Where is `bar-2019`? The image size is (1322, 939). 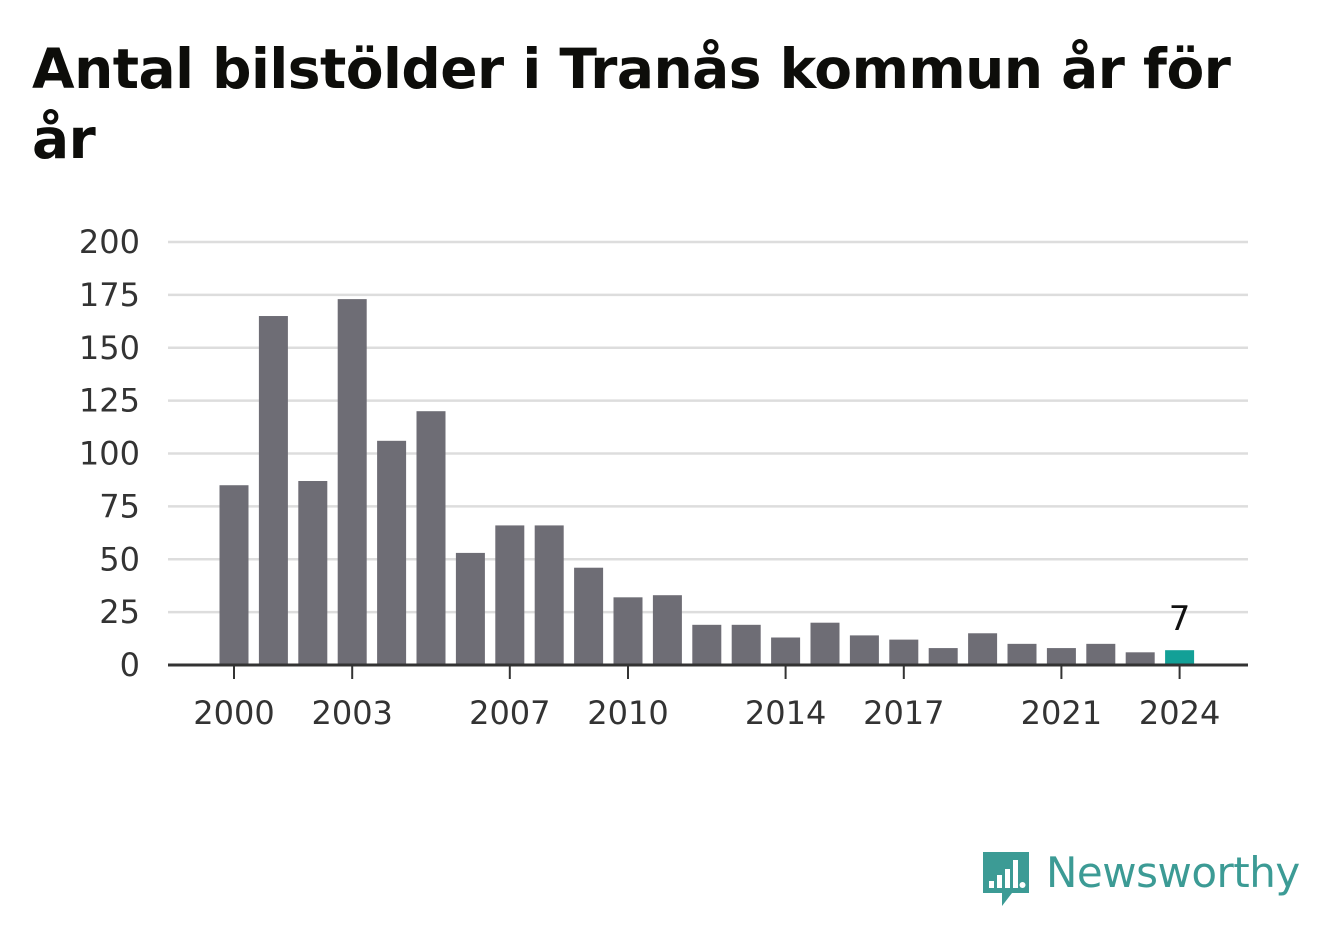 bar-2019 is located at coordinates (983, 649).